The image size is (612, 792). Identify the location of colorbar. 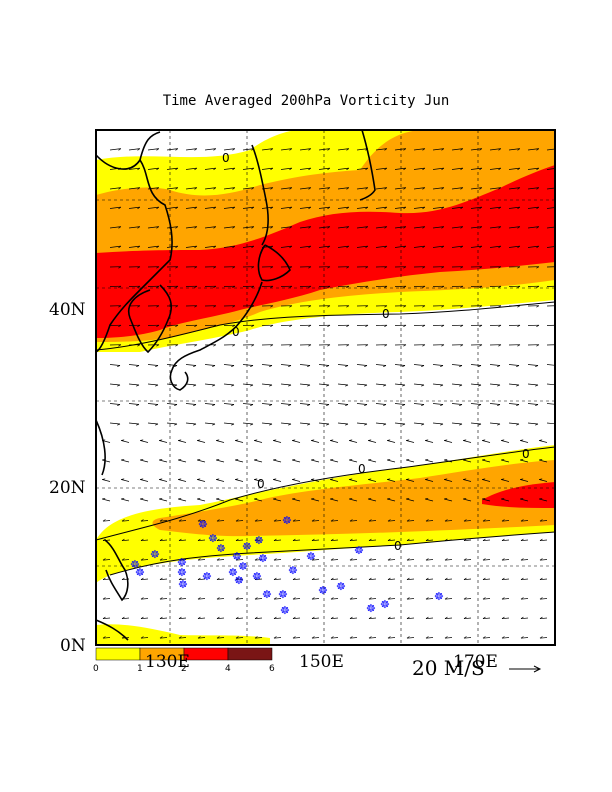
(184, 654).